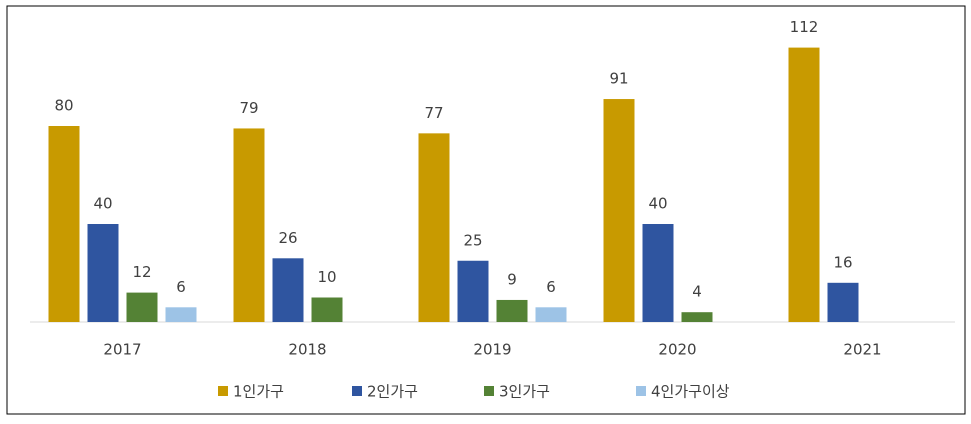 The height and width of the screenshot is (424, 971). Describe the element at coordinates (392, 392) in the screenshot. I see `legend-label: 2인가구` at that location.